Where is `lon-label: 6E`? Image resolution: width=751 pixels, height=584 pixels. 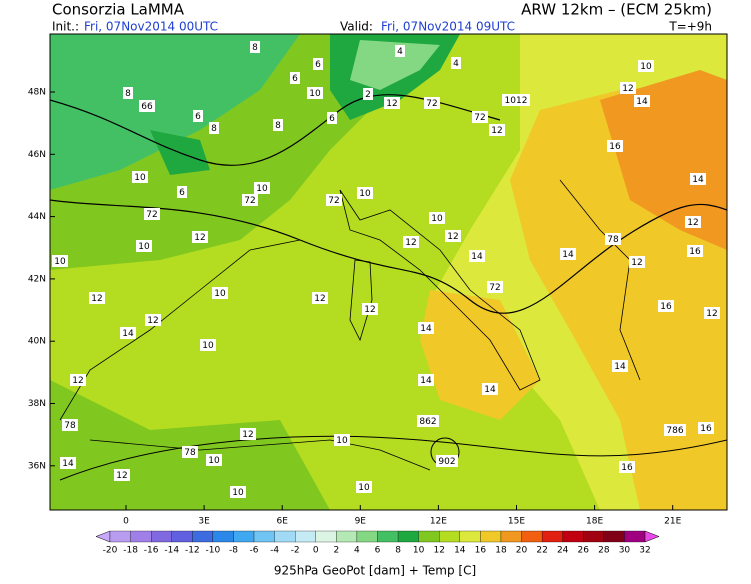 lon-label: 6E is located at coordinates (282, 522).